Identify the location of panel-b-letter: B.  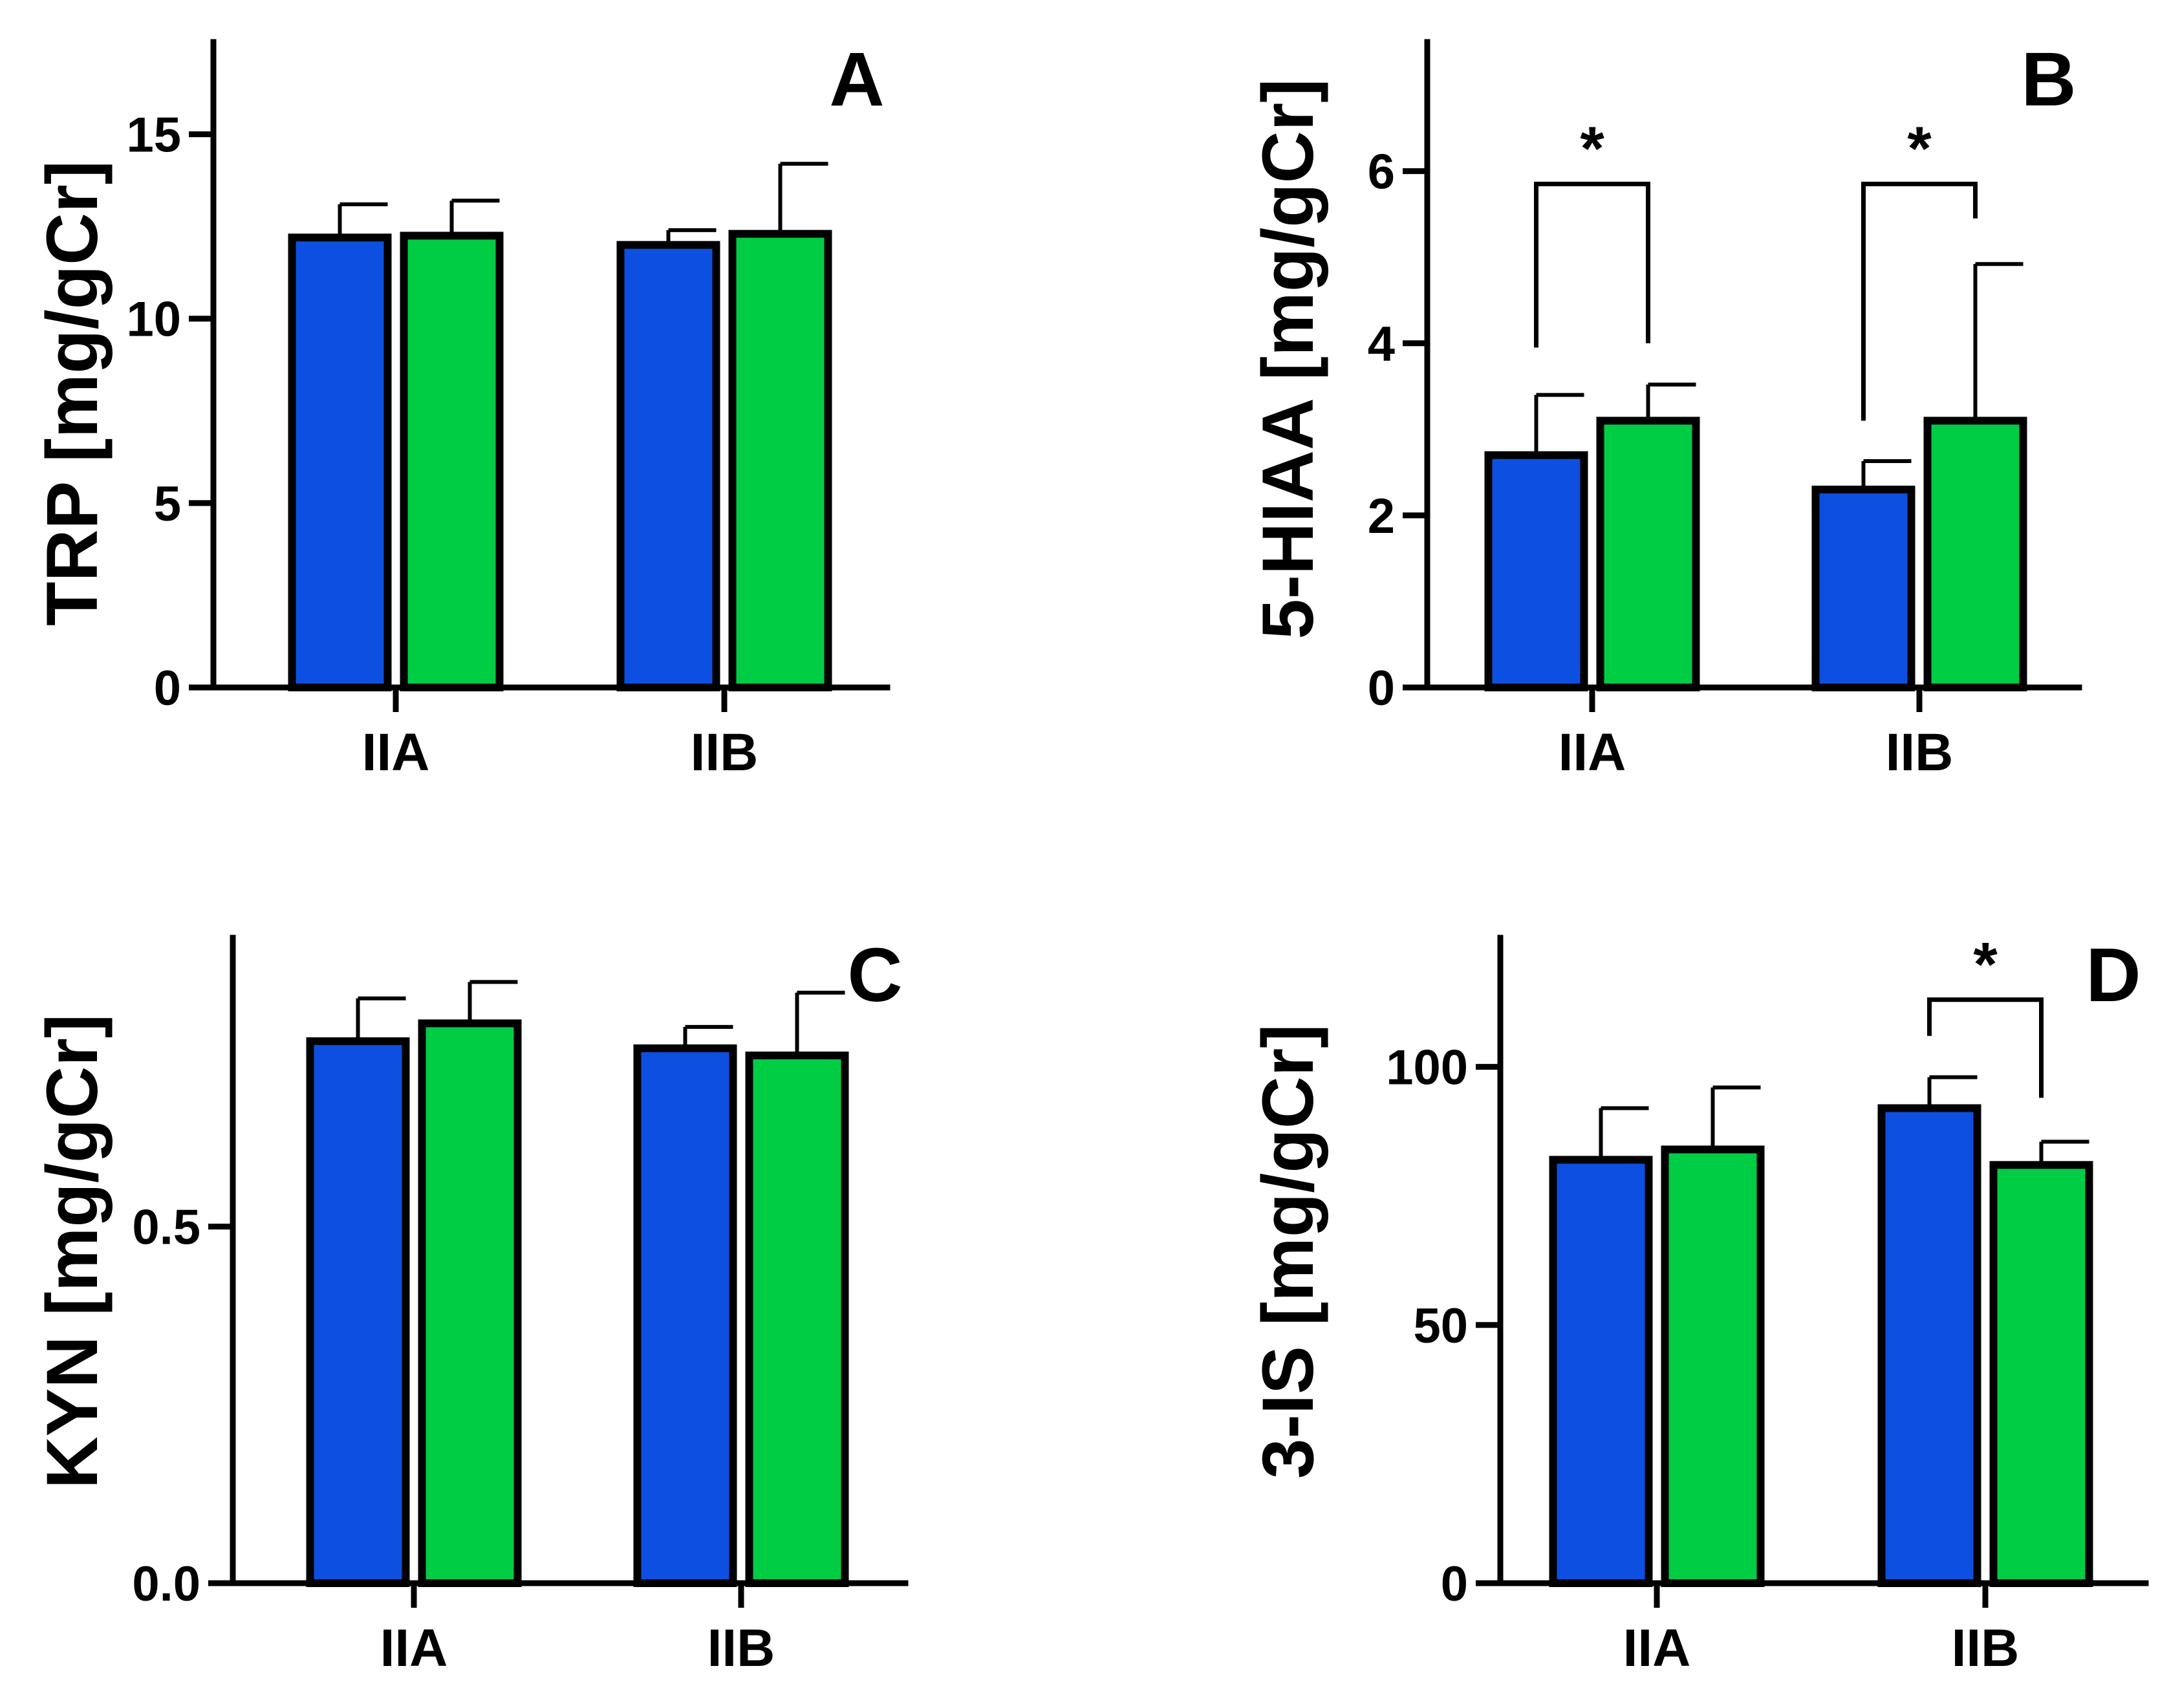
(2048, 79).